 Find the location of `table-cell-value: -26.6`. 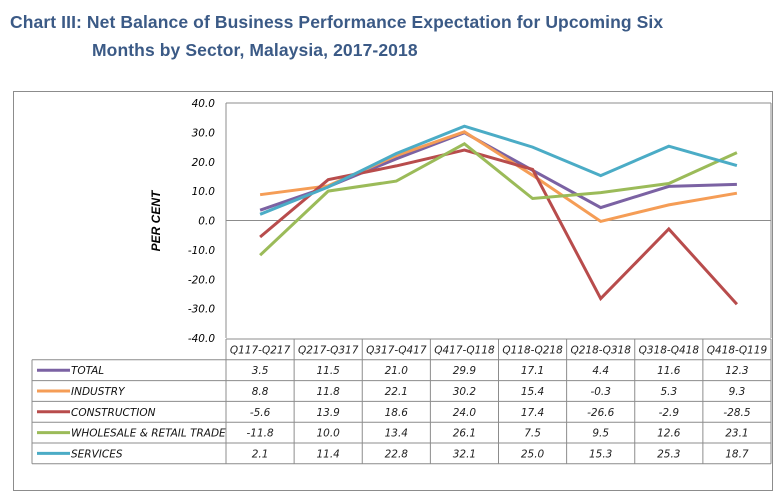

table-cell-value: -26.6 is located at coordinates (600, 413).